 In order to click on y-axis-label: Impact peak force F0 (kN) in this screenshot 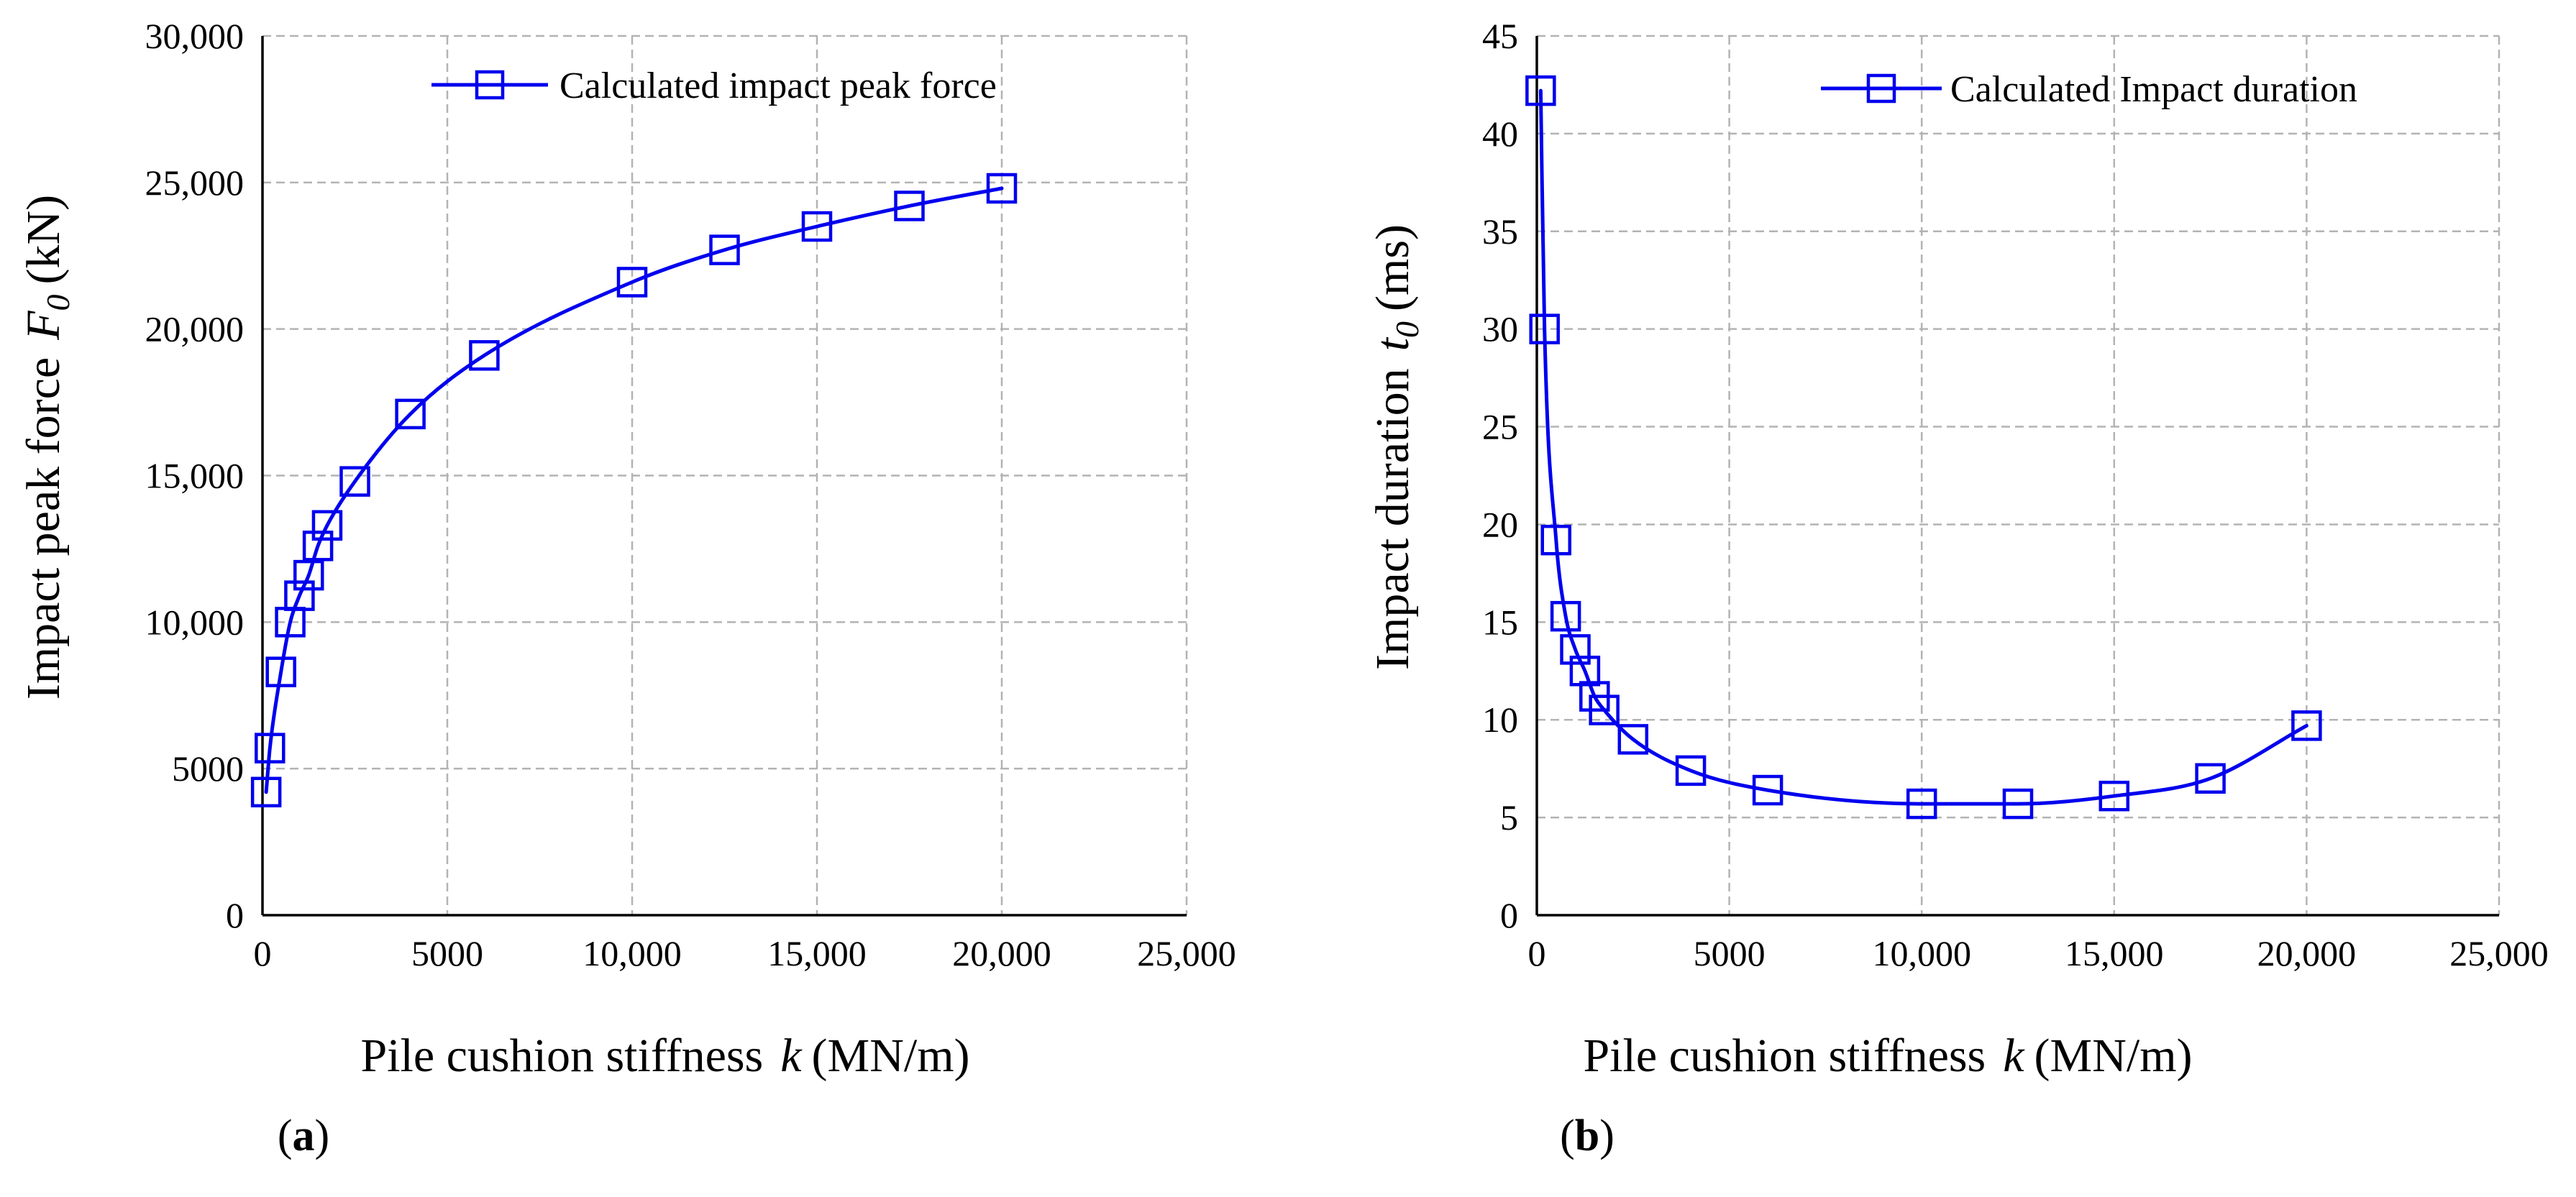, I will do `click(46, 447)`.